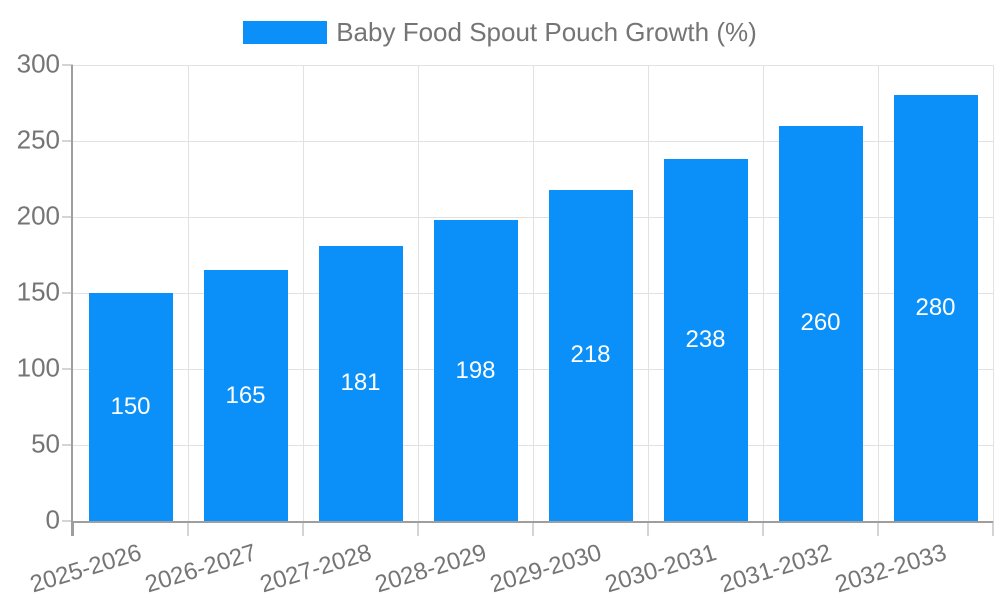 This screenshot has width=1000, height=600. What do you see at coordinates (315, 569) in the screenshot?
I see `x-tick-label: 2027-2028` at bounding box center [315, 569].